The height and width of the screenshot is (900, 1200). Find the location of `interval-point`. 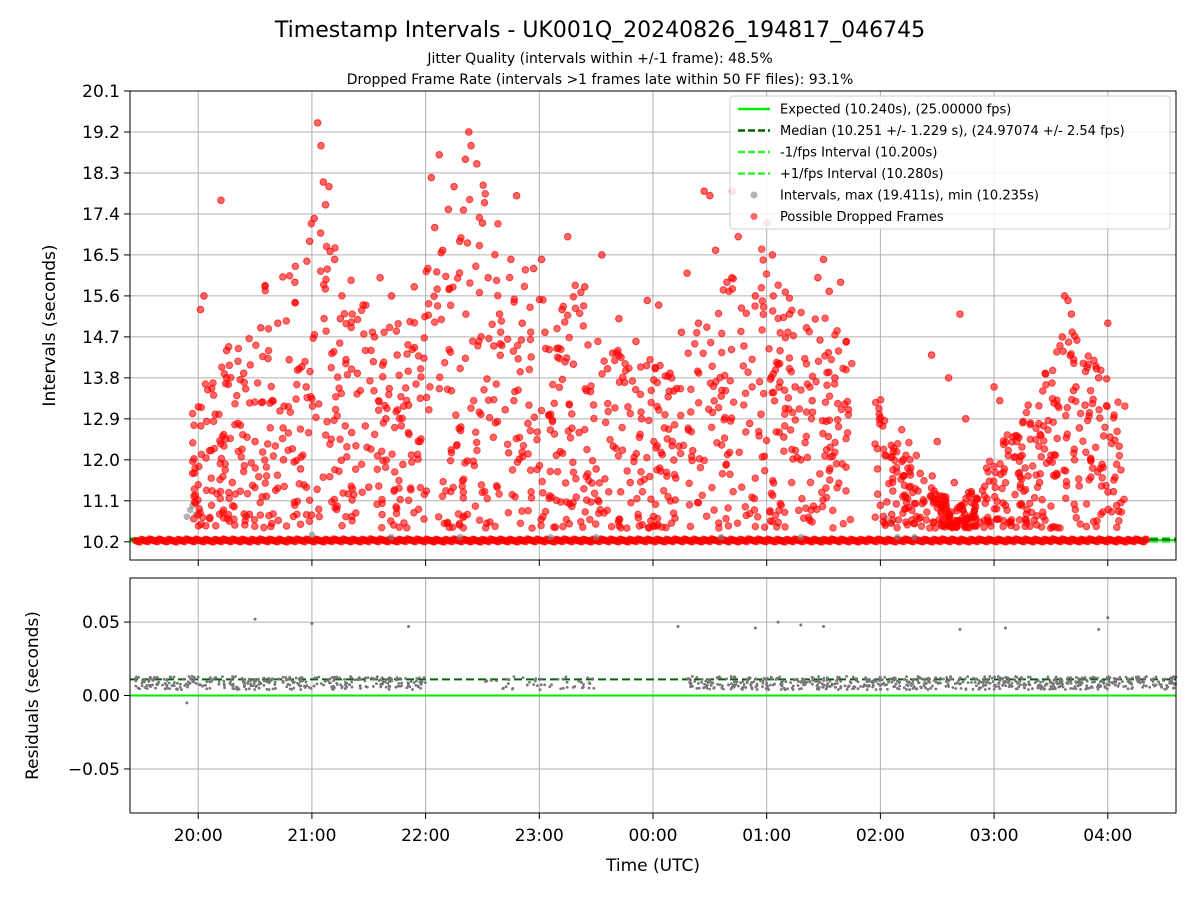

interval-point is located at coordinates (897, 537).